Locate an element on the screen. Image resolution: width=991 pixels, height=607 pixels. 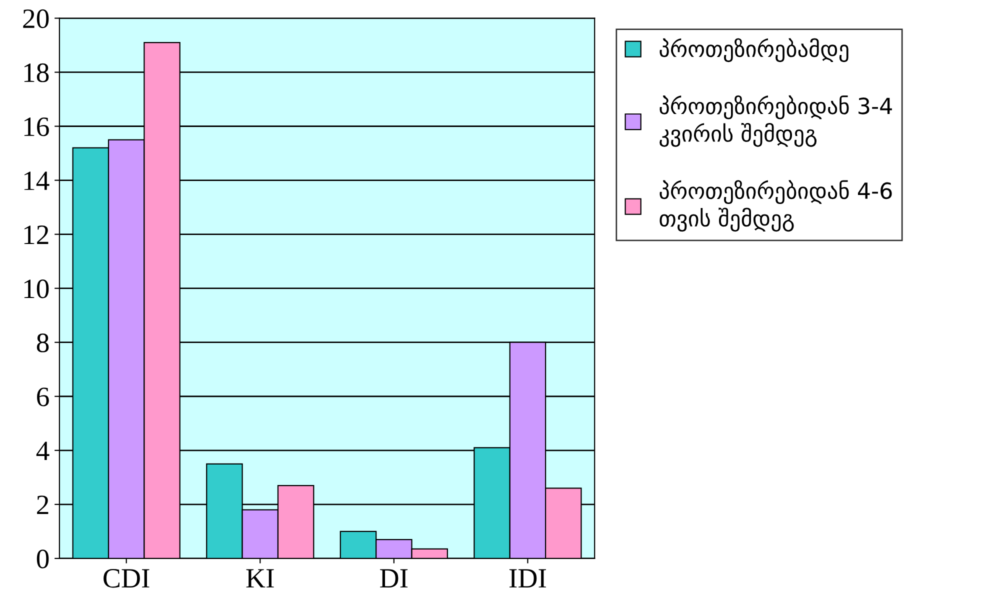
x-tick-label: CDI is located at coordinates (127, 578).